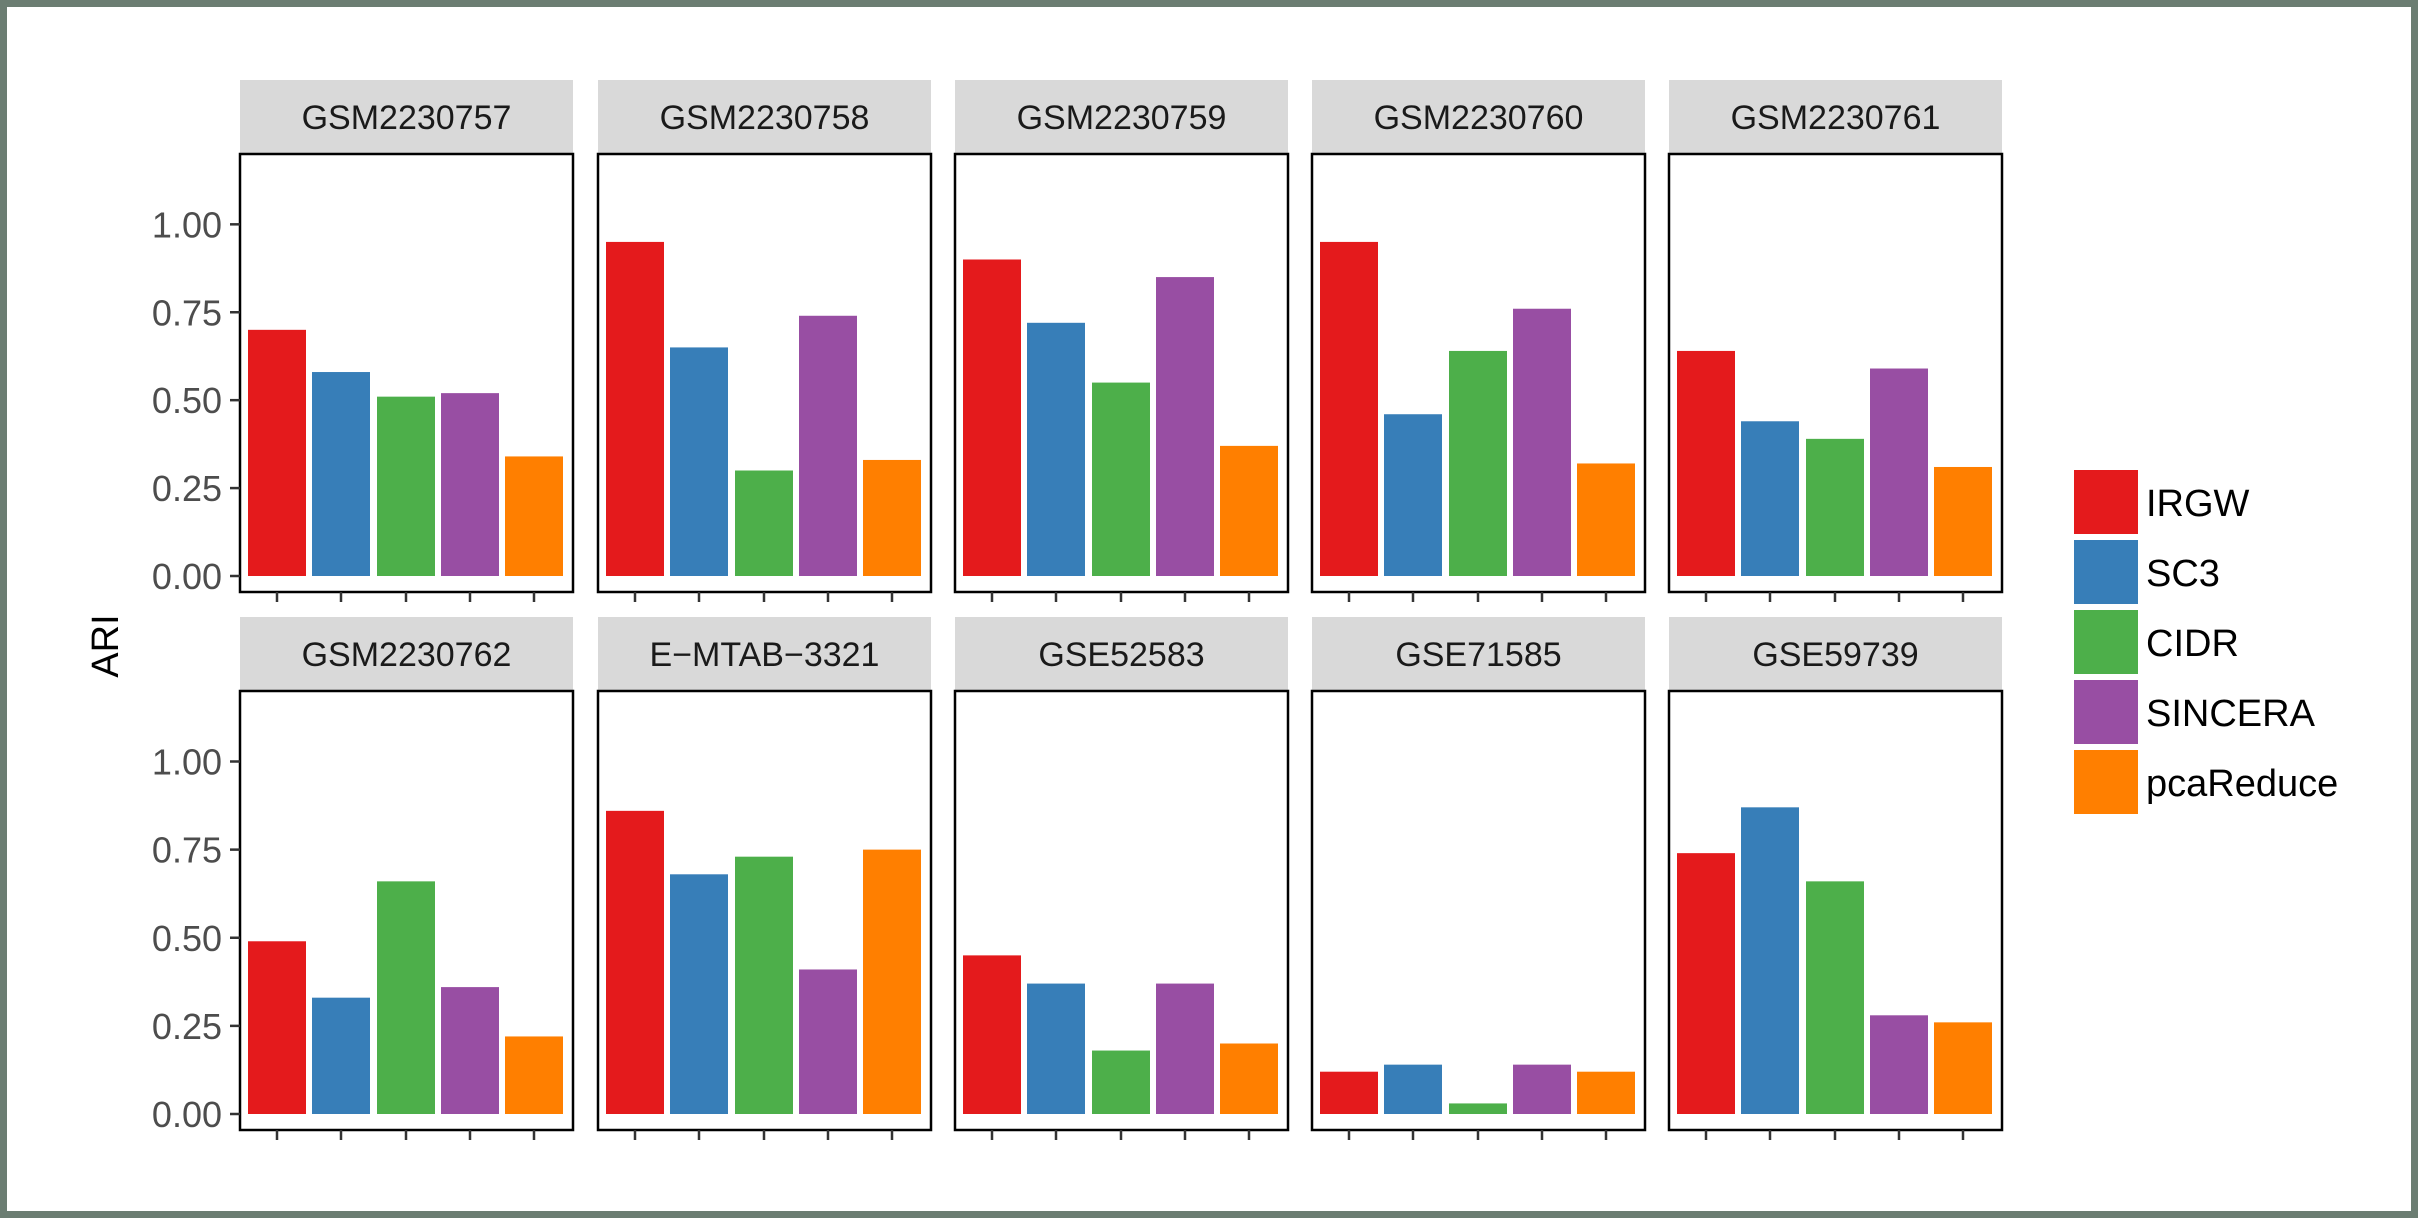  I want to click on legend-key-sincera, so click(2106, 712).